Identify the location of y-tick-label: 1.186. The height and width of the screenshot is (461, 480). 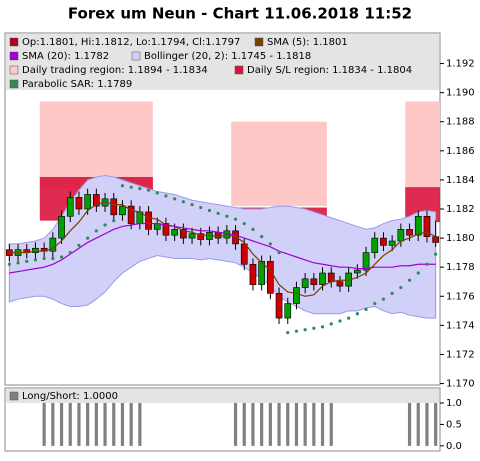
(460, 151).